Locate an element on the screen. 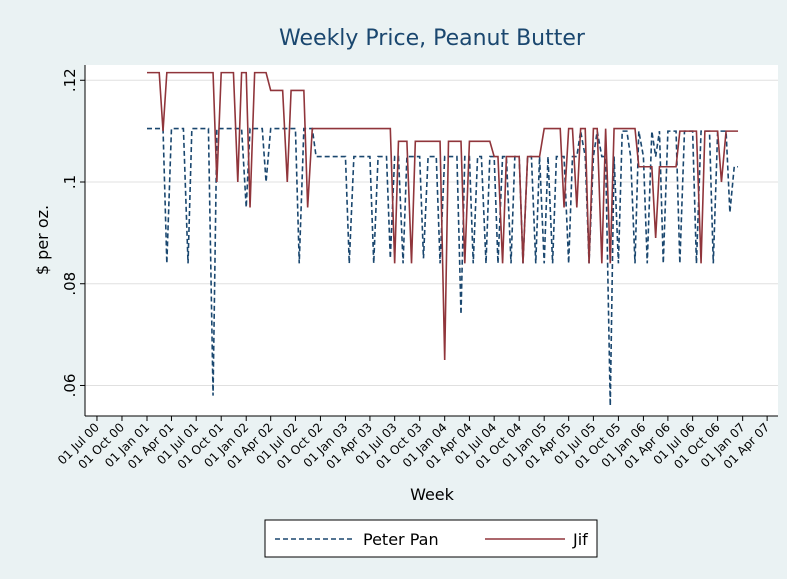  y-tick-label: .12 is located at coordinates (70, 80).